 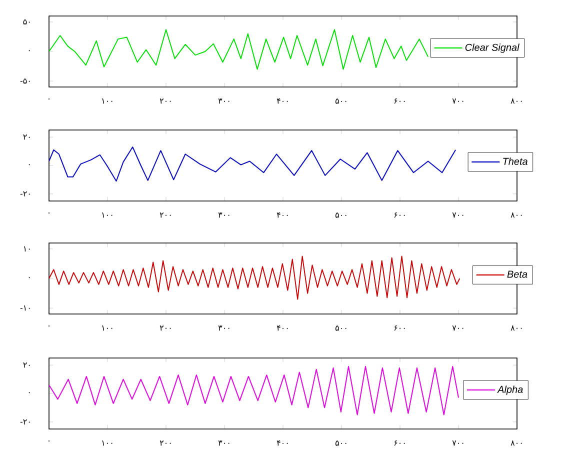 What do you see at coordinates (25, 81) in the screenshot?
I see `y-tick-label: -۵۰` at bounding box center [25, 81].